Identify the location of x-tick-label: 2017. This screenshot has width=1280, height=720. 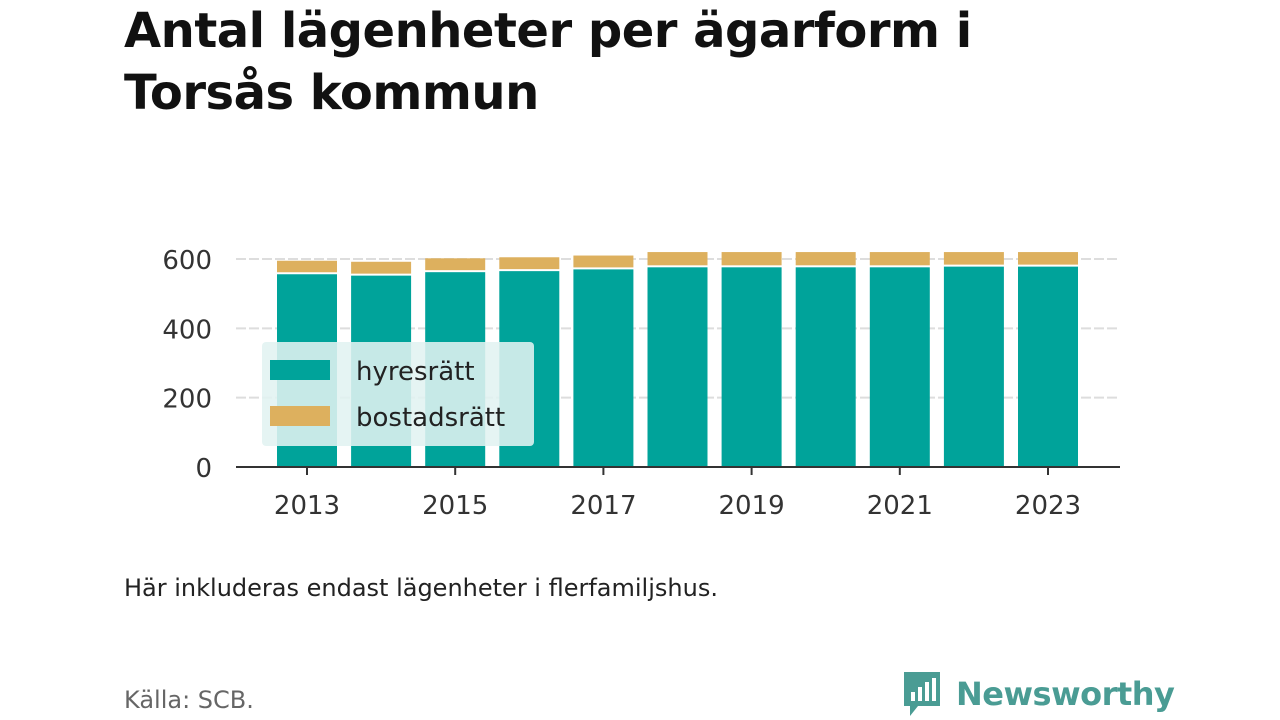
(603, 506).